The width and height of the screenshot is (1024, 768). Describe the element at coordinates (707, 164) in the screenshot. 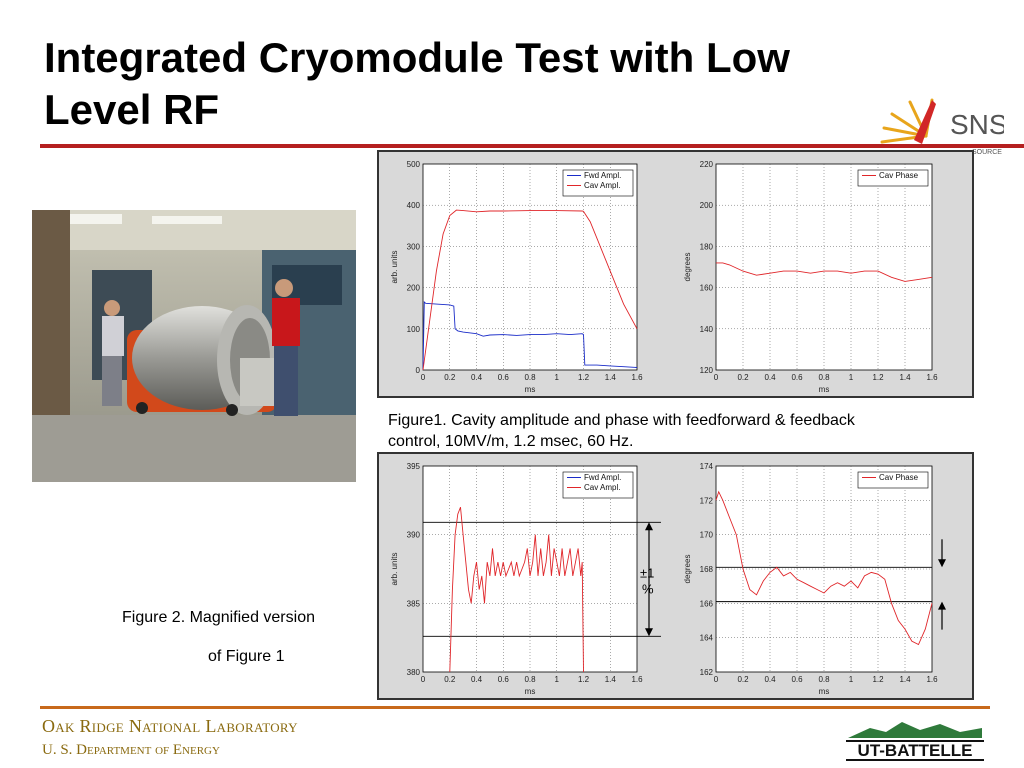

I see `y-tick-label: 220` at that location.